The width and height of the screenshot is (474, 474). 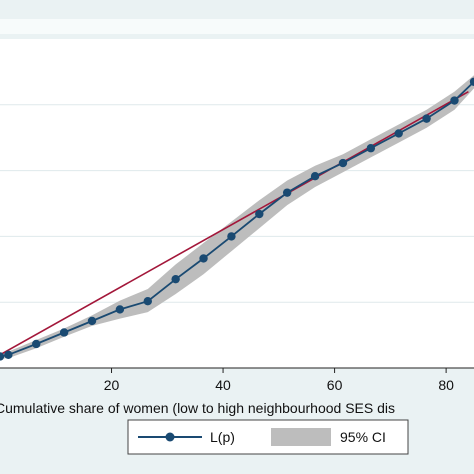 I want to click on legend-item-ci: 95% CI, so click(x=328, y=437).